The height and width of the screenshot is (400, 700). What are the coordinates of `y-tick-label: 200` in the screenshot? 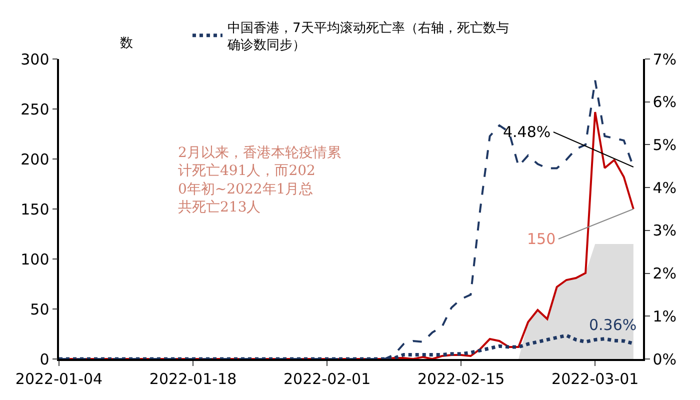 It's located at (35, 159).